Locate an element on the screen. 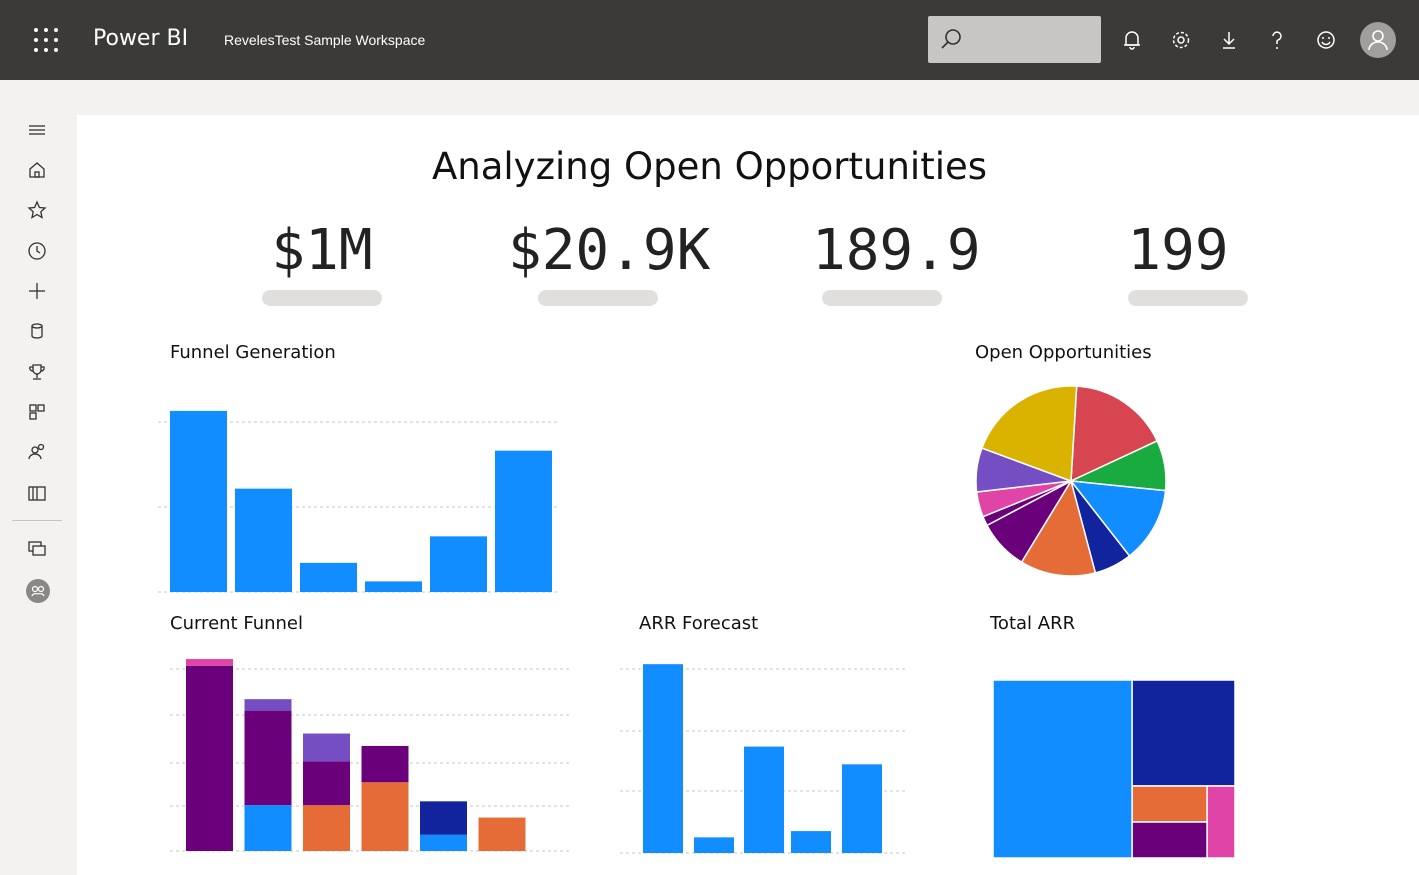 The image size is (1419, 875). home-icon is located at coordinates (37, 170).